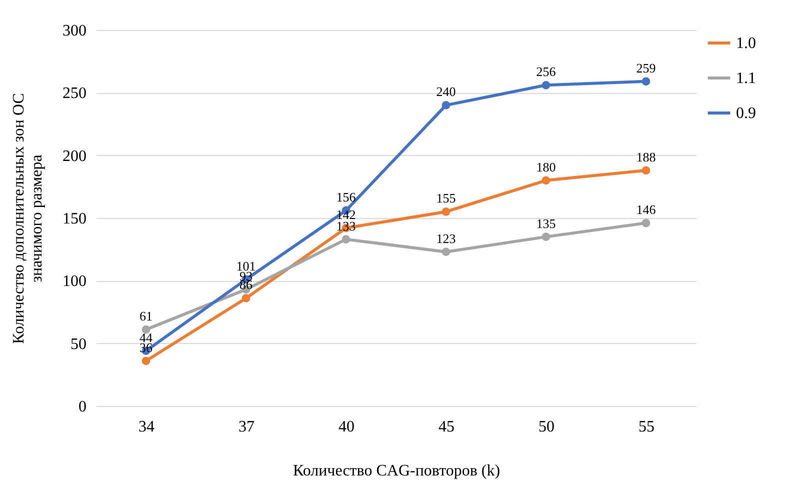  What do you see at coordinates (346, 427) in the screenshot?
I see `x-tick-label: 40` at bounding box center [346, 427].